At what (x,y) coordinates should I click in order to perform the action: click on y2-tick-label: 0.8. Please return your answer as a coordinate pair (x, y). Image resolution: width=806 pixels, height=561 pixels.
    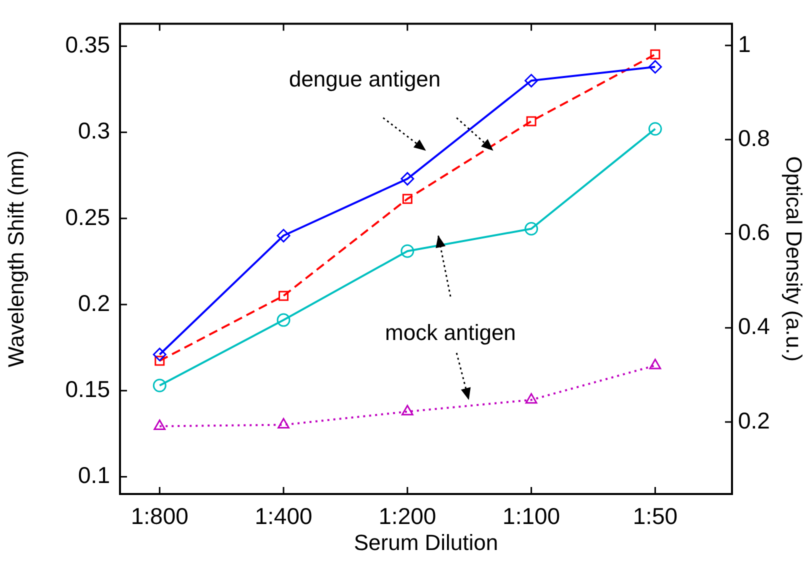
    Looking at the image, I should click on (754, 137).